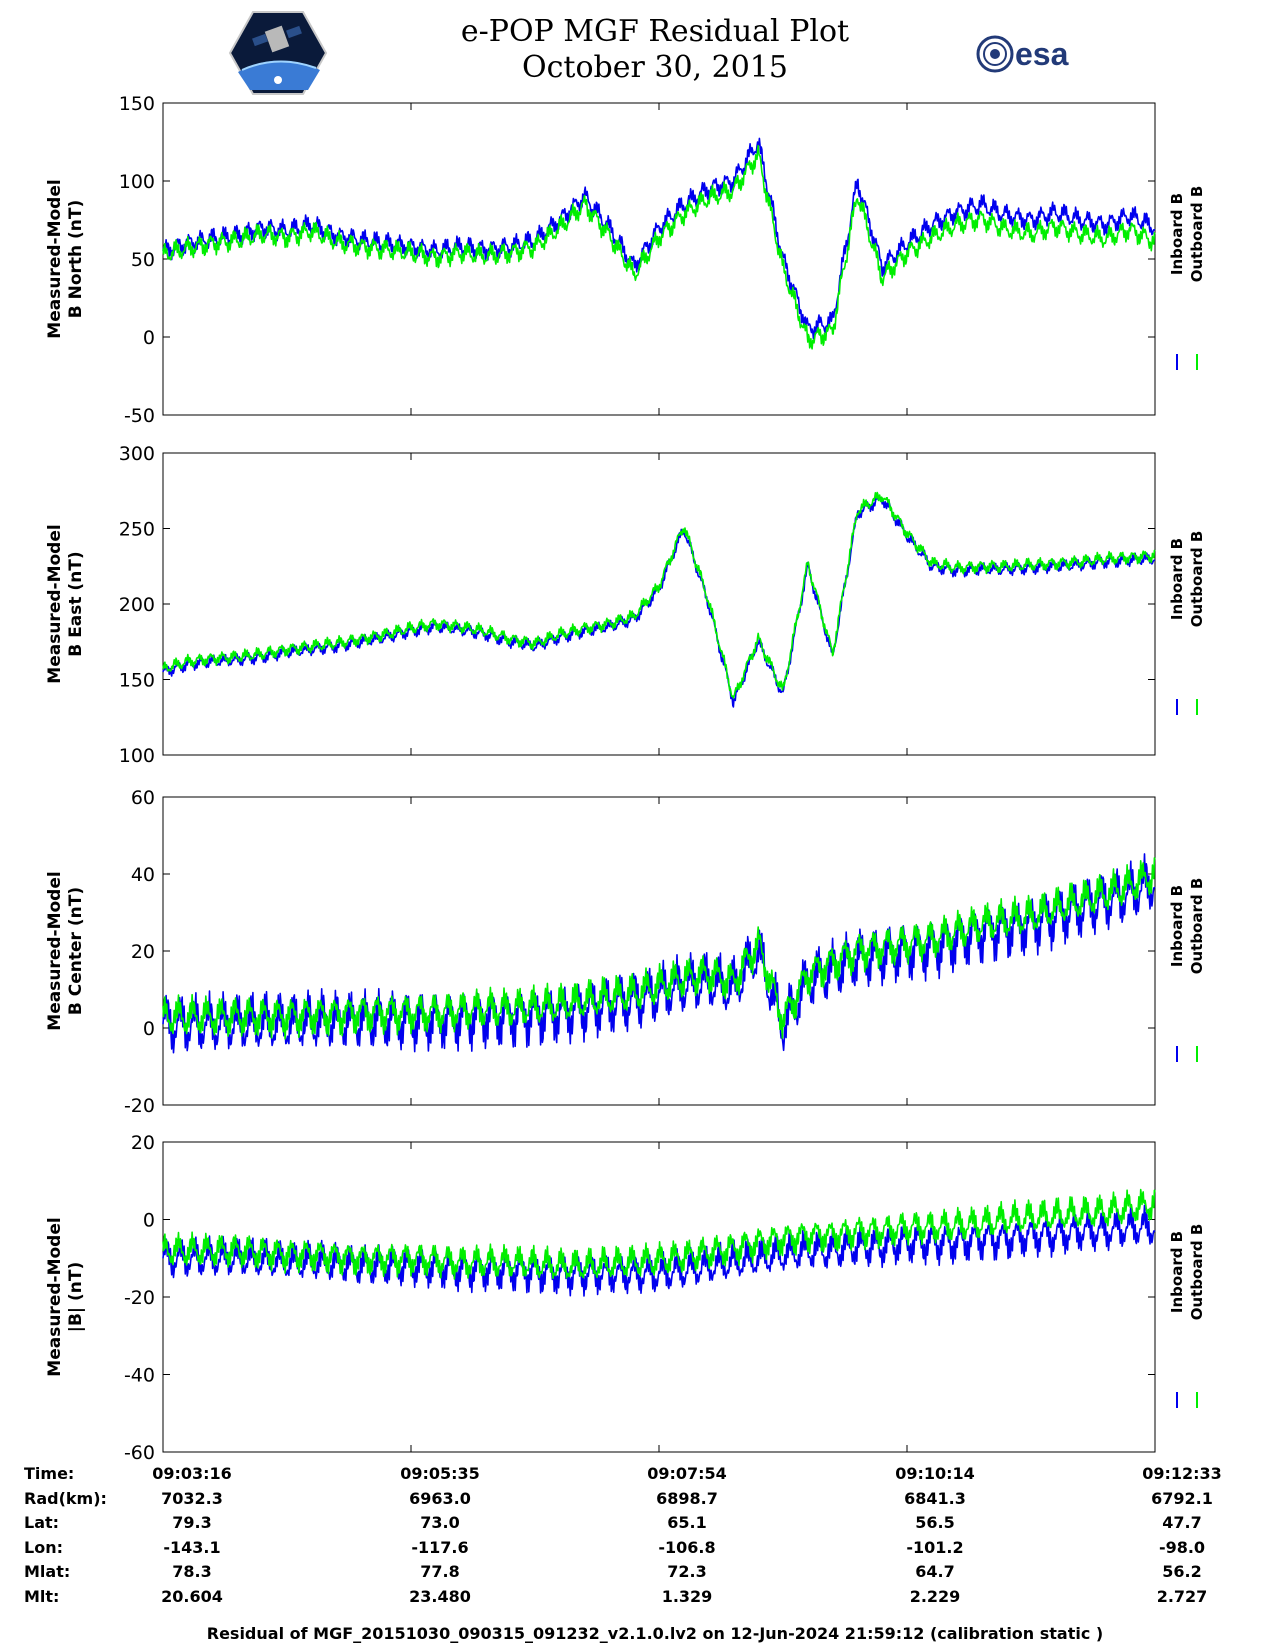  Describe the element at coordinates (278, 53) in the screenshot. I see `cassiope-logo-icon` at that location.